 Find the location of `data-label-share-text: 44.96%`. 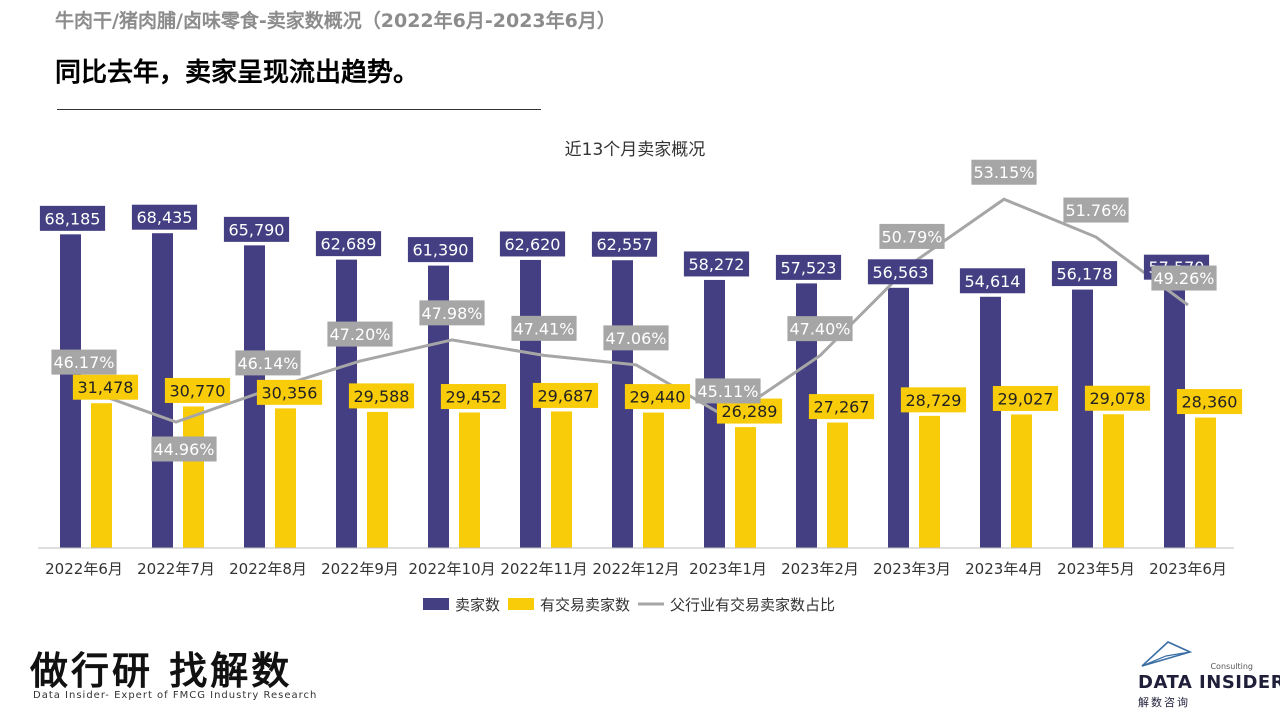

data-label-share-text: 44.96% is located at coordinates (183, 449).